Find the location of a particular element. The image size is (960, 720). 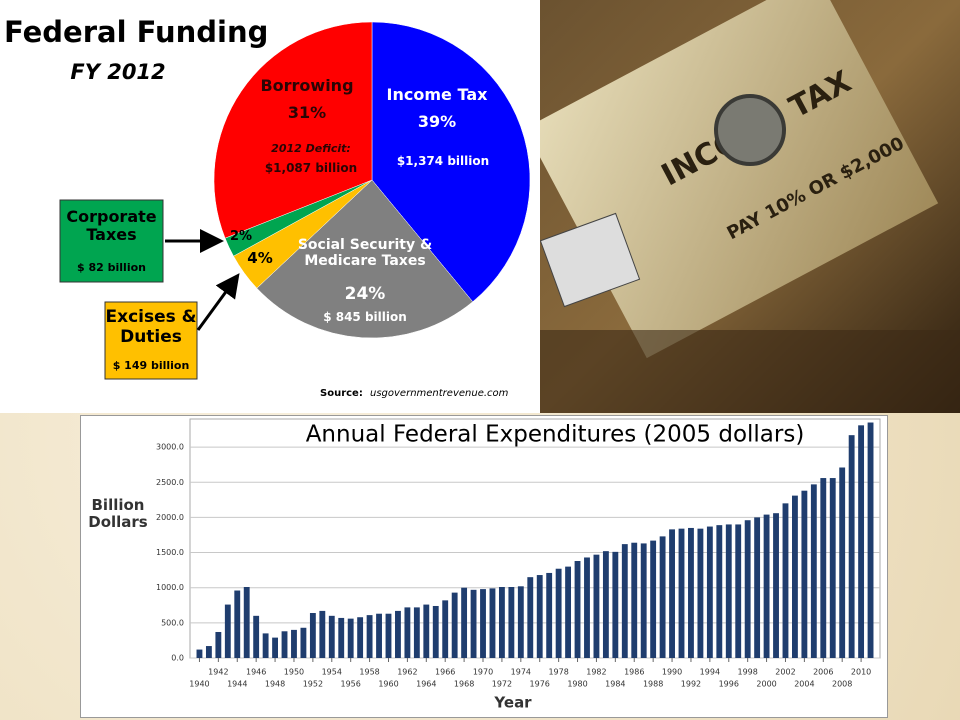

x-tick-label: 1978 is located at coordinates (558, 672).